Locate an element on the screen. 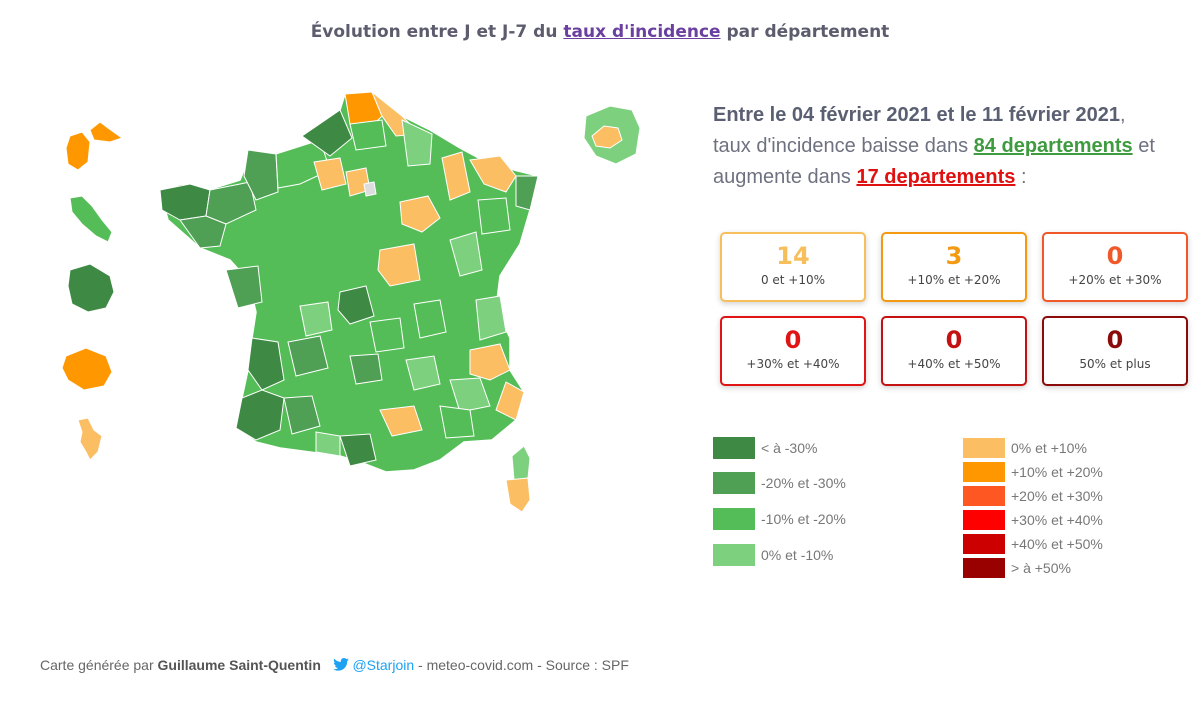 Image resolution: width=1200 pixels, height=704 pixels. decrease-suffix: et is located at coordinates (1146, 146).